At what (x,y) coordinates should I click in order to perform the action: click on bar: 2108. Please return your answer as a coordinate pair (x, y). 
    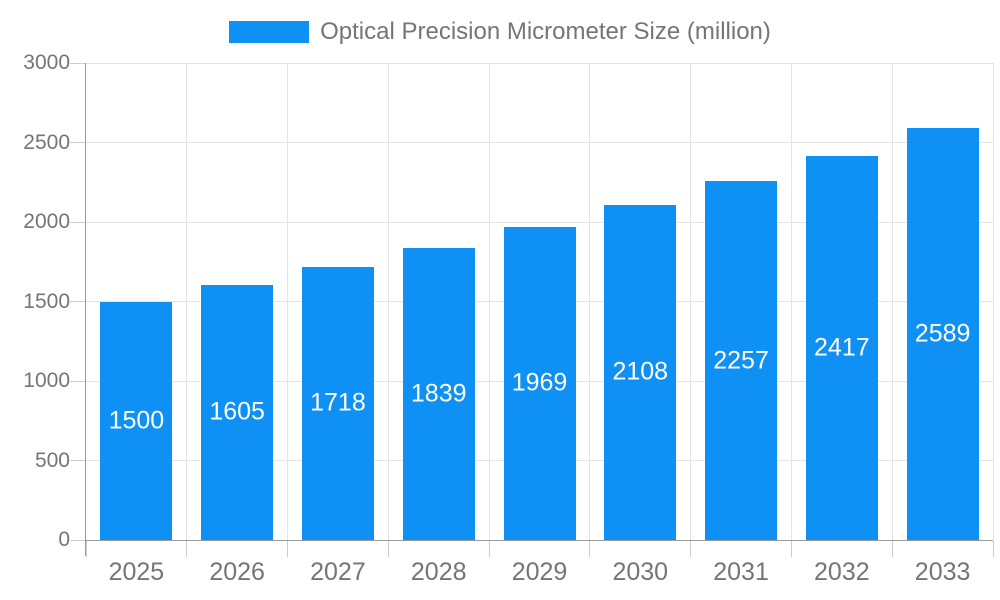
    Looking at the image, I should click on (640, 372).